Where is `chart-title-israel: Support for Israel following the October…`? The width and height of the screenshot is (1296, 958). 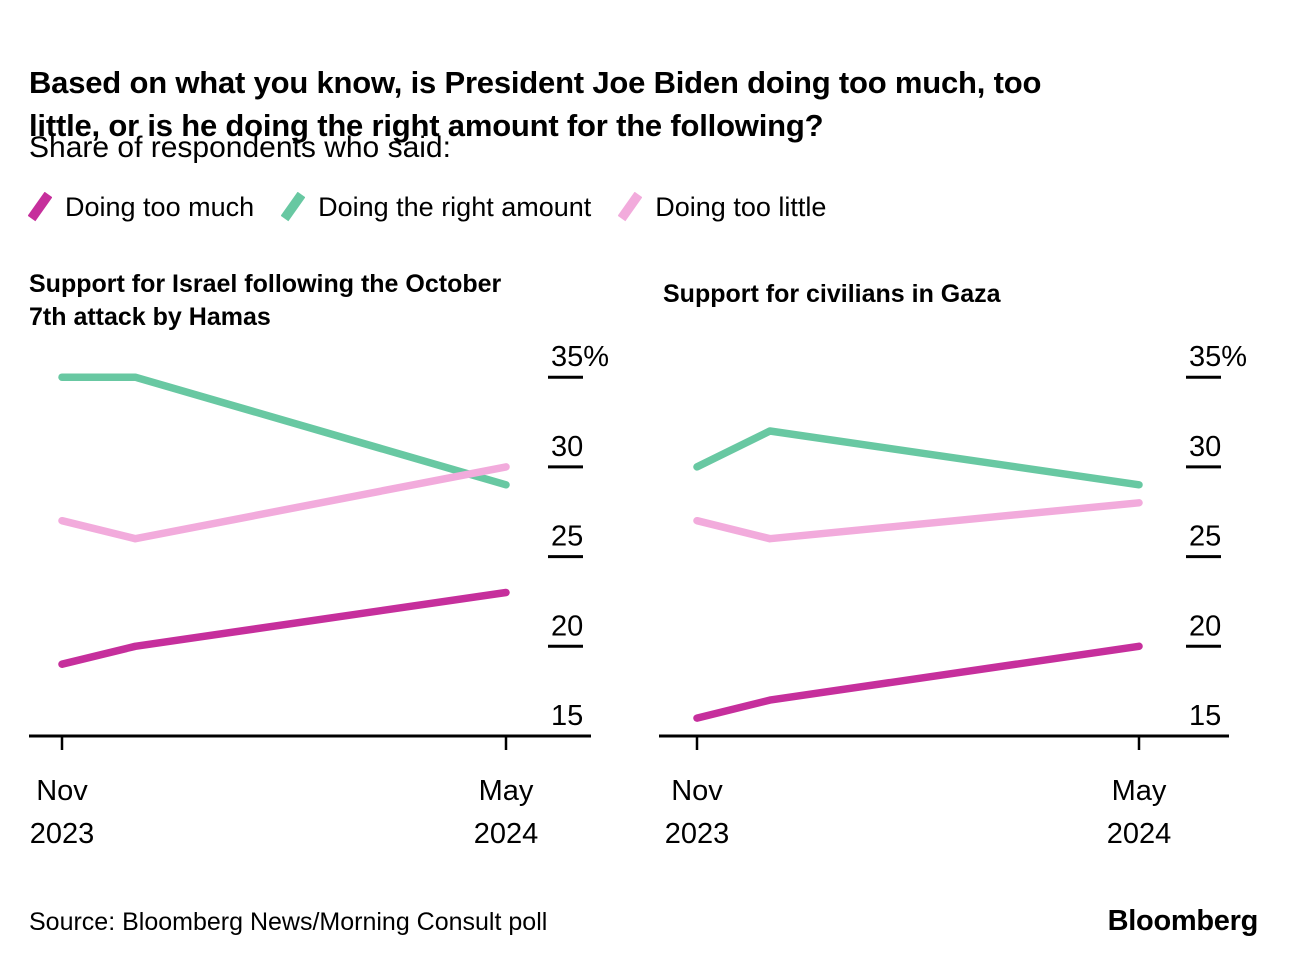
chart-title-israel: Support for Israel following the October… is located at coordinates (319, 301).